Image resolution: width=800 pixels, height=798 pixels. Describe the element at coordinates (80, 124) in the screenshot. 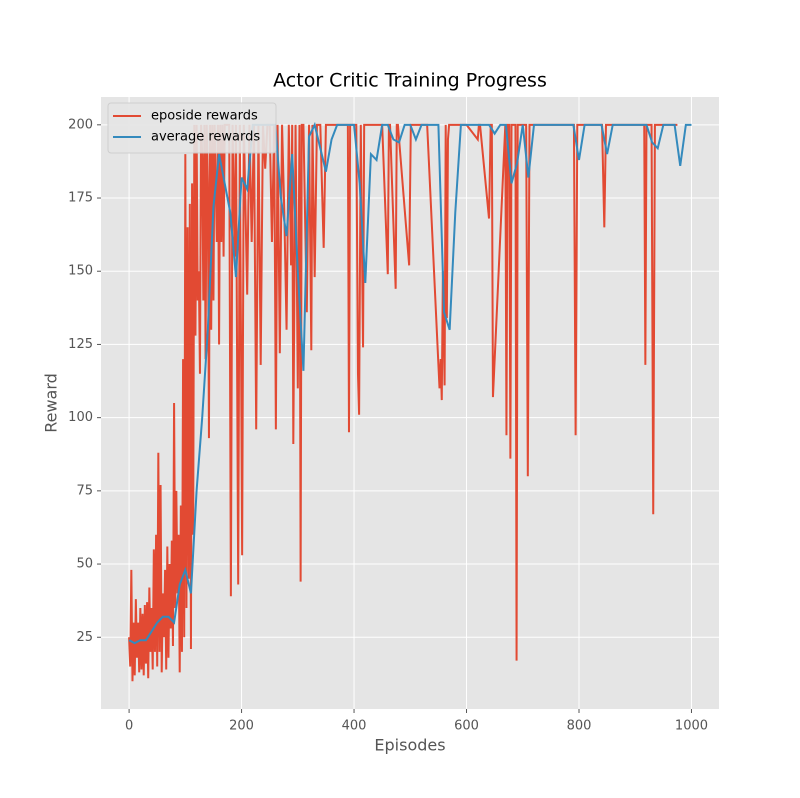

I see `y-tick-label: 200` at that location.